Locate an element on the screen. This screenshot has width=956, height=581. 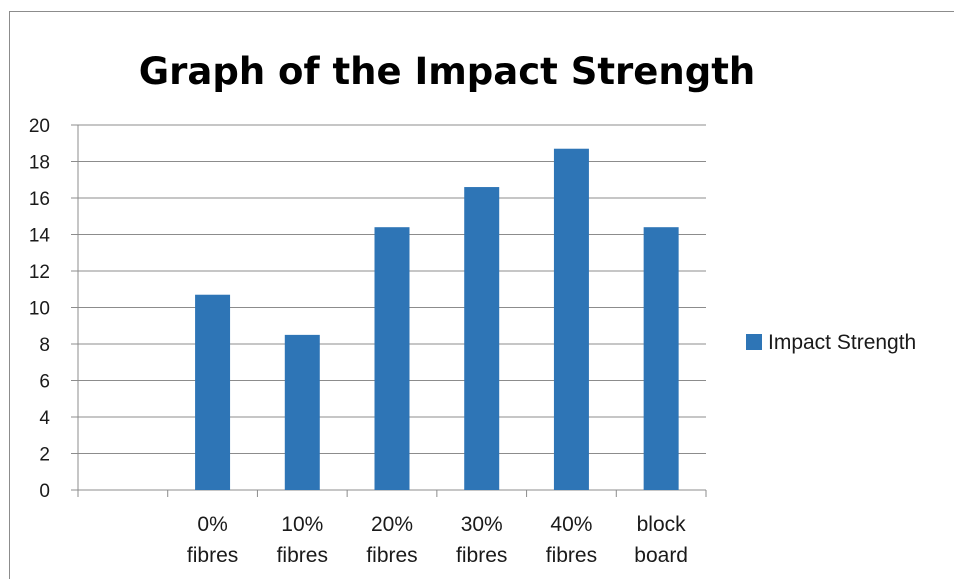
y-tick-label: 6 is located at coordinates (44, 382).